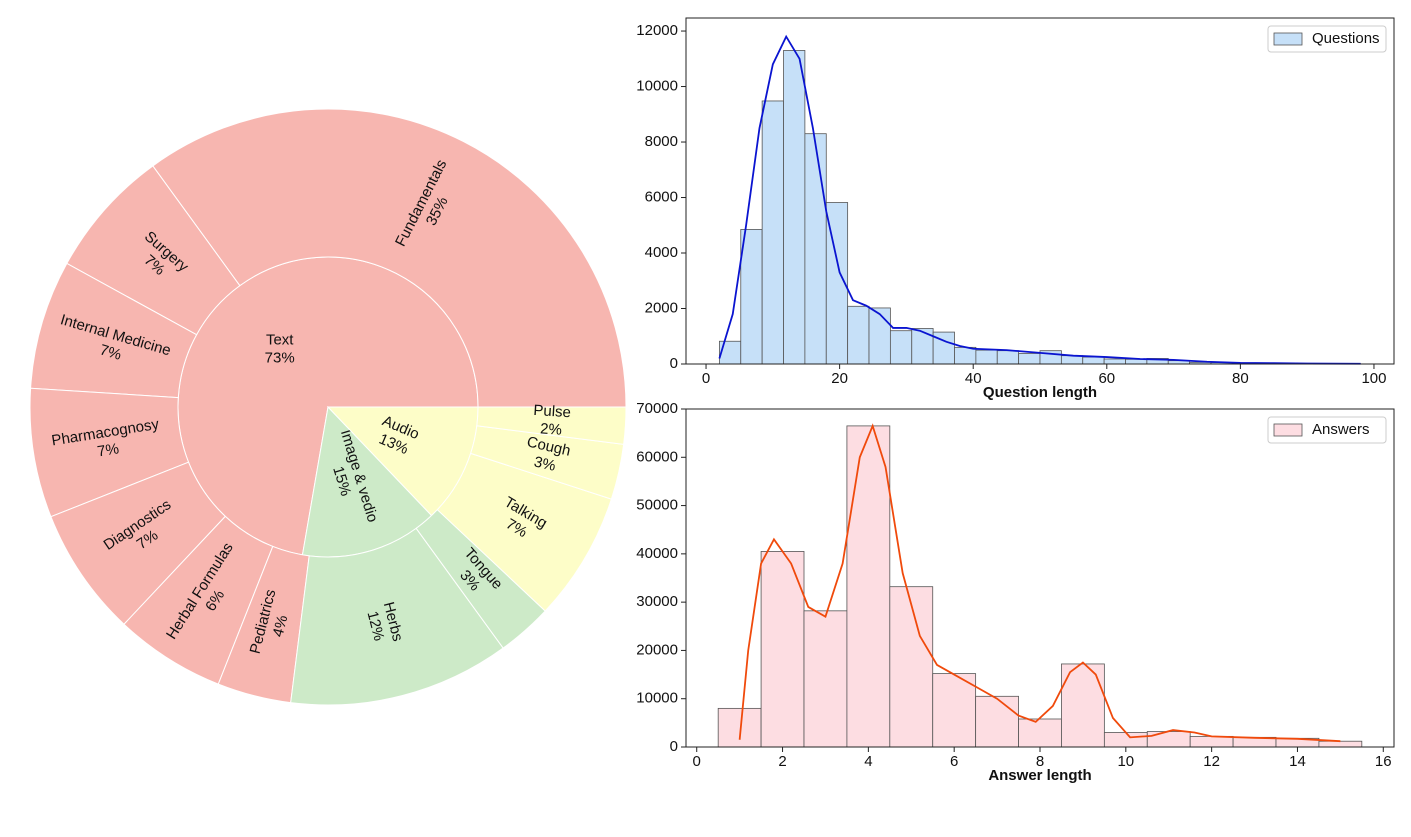  I want to click on x-tick-label: 16, so click(1383, 761).